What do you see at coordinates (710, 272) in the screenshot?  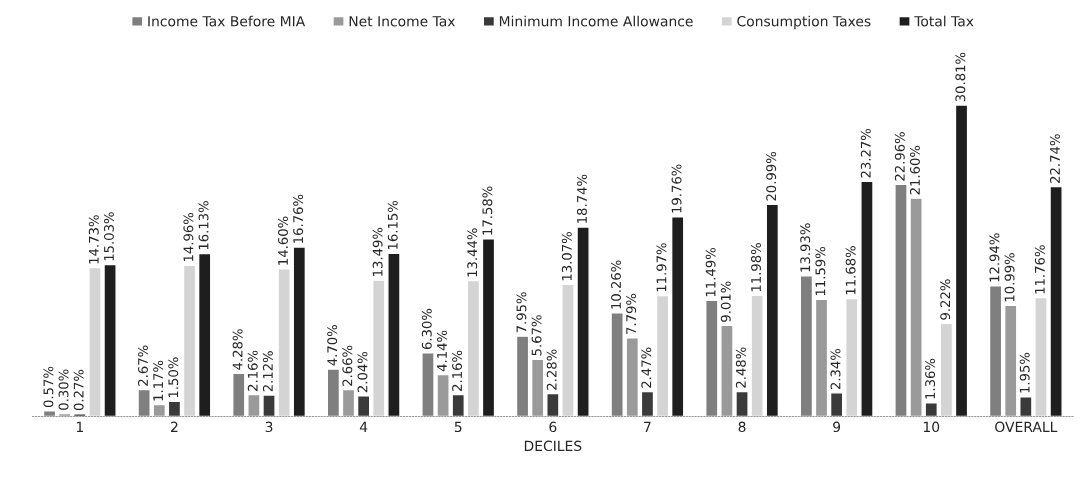 I see `data-label: 11.49%` at bounding box center [710, 272].